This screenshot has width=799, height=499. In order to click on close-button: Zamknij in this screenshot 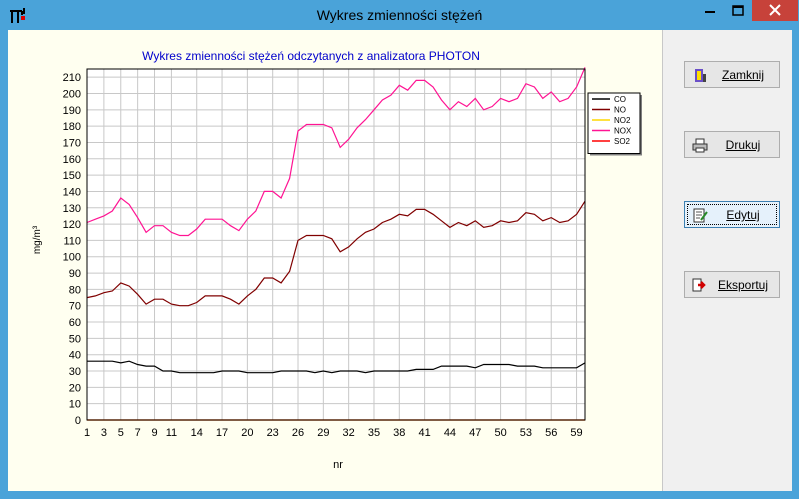, I will do `click(732, 74)`.